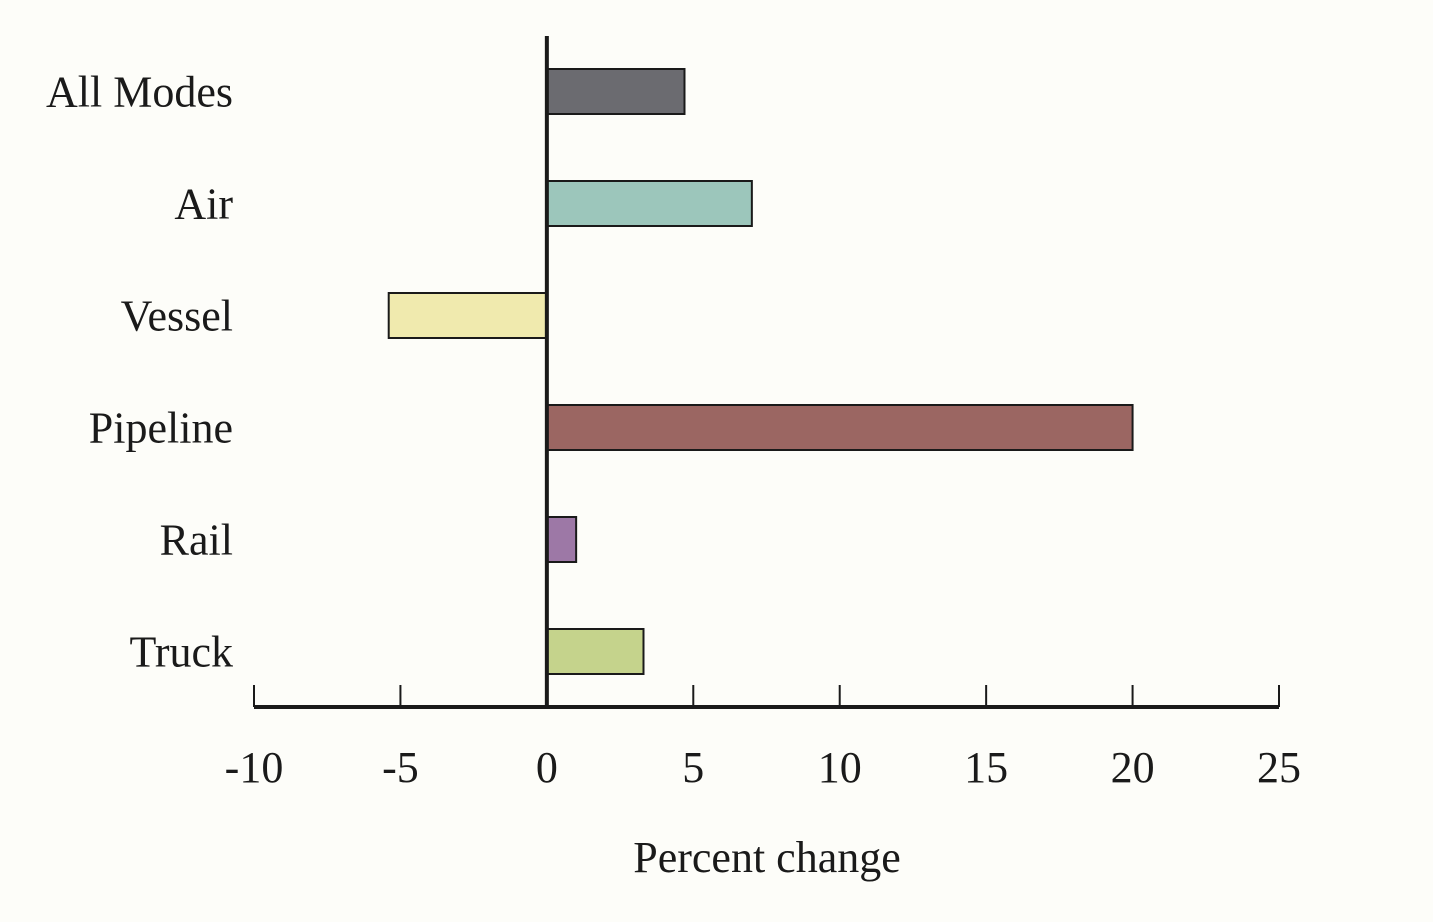 Image resolution: width=1433 pixels, height=922 pixels. I want to click on bar-all-modes, so click(615, 91).